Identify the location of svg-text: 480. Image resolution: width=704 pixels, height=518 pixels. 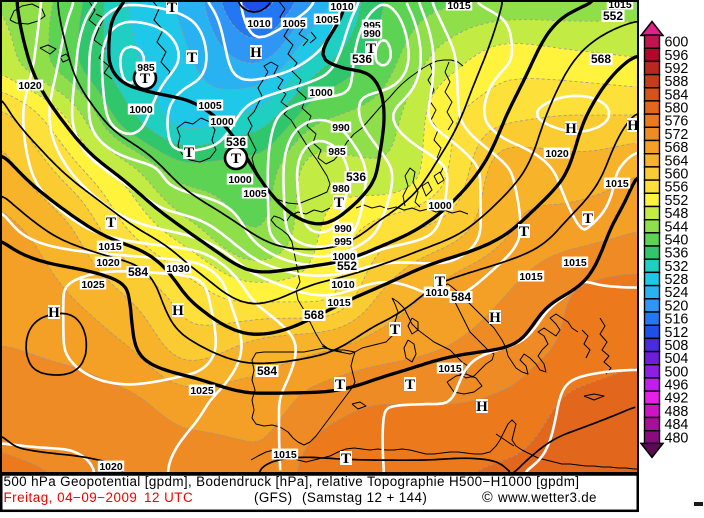
(677, 438).